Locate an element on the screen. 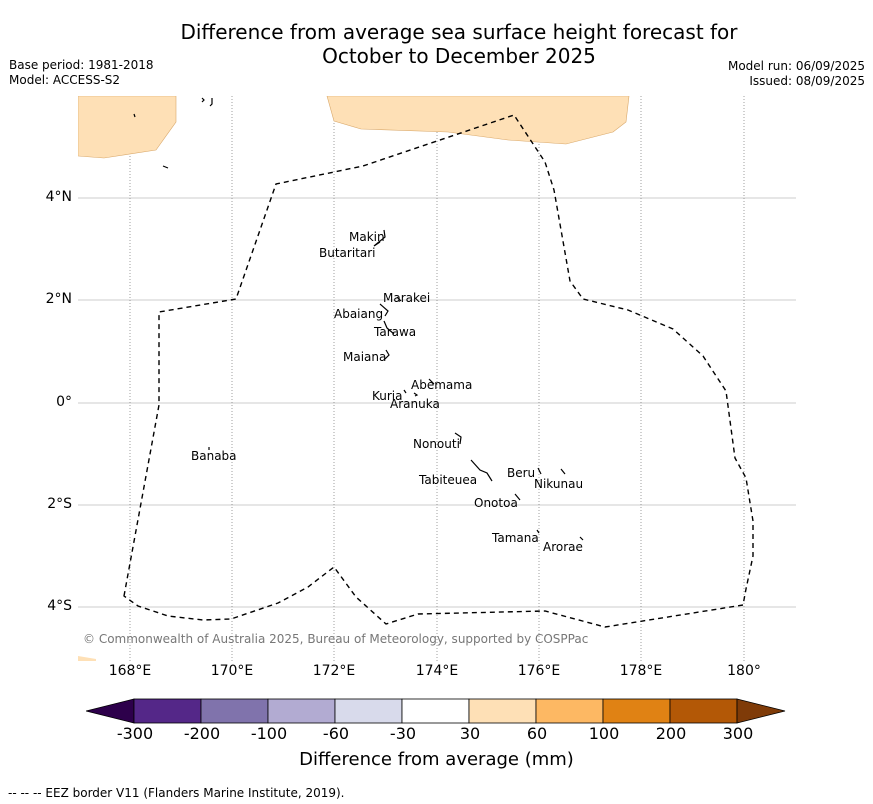 This screenshot has height=804, width=873. lon-label-174e: 174°E is located at coordinates (437, 671).